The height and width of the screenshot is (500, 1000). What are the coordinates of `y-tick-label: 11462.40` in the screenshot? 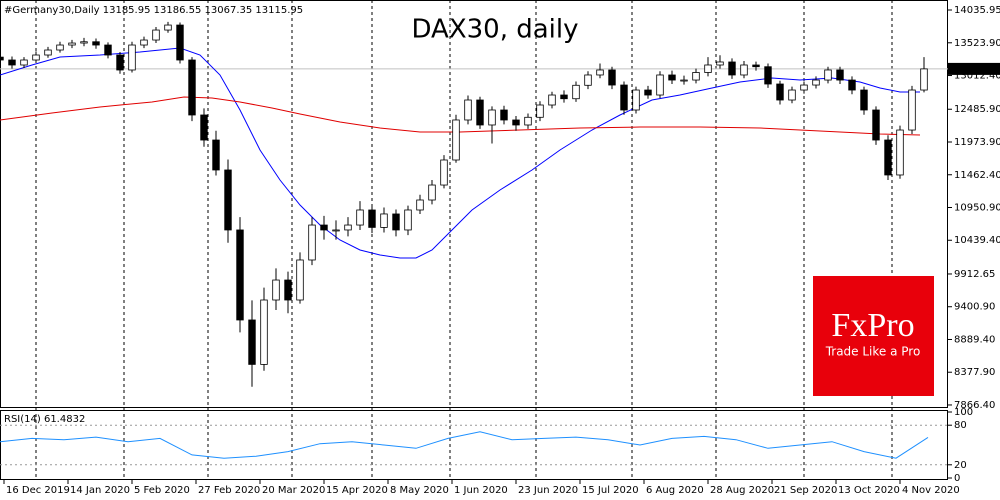 It's located at (977, 175).